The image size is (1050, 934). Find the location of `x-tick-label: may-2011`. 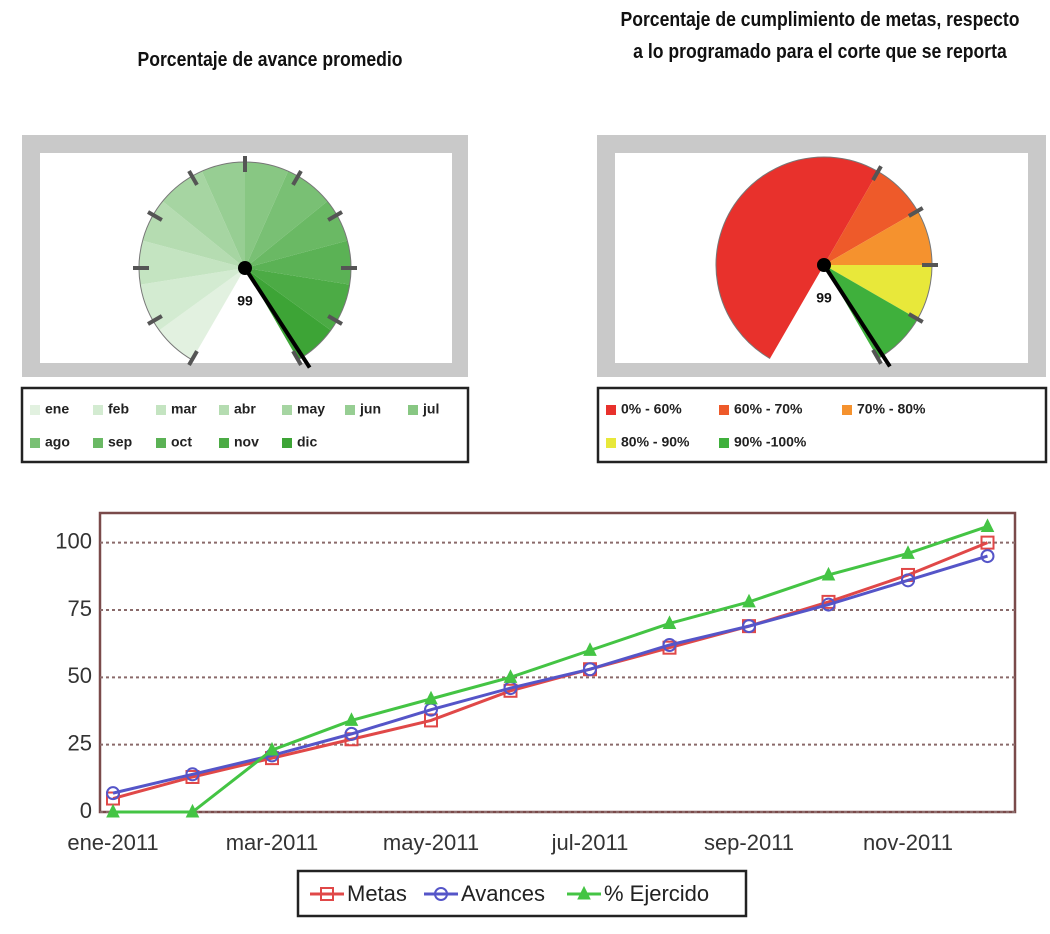

x-tick-label: may-2011 is located at coordinates (431, 842).